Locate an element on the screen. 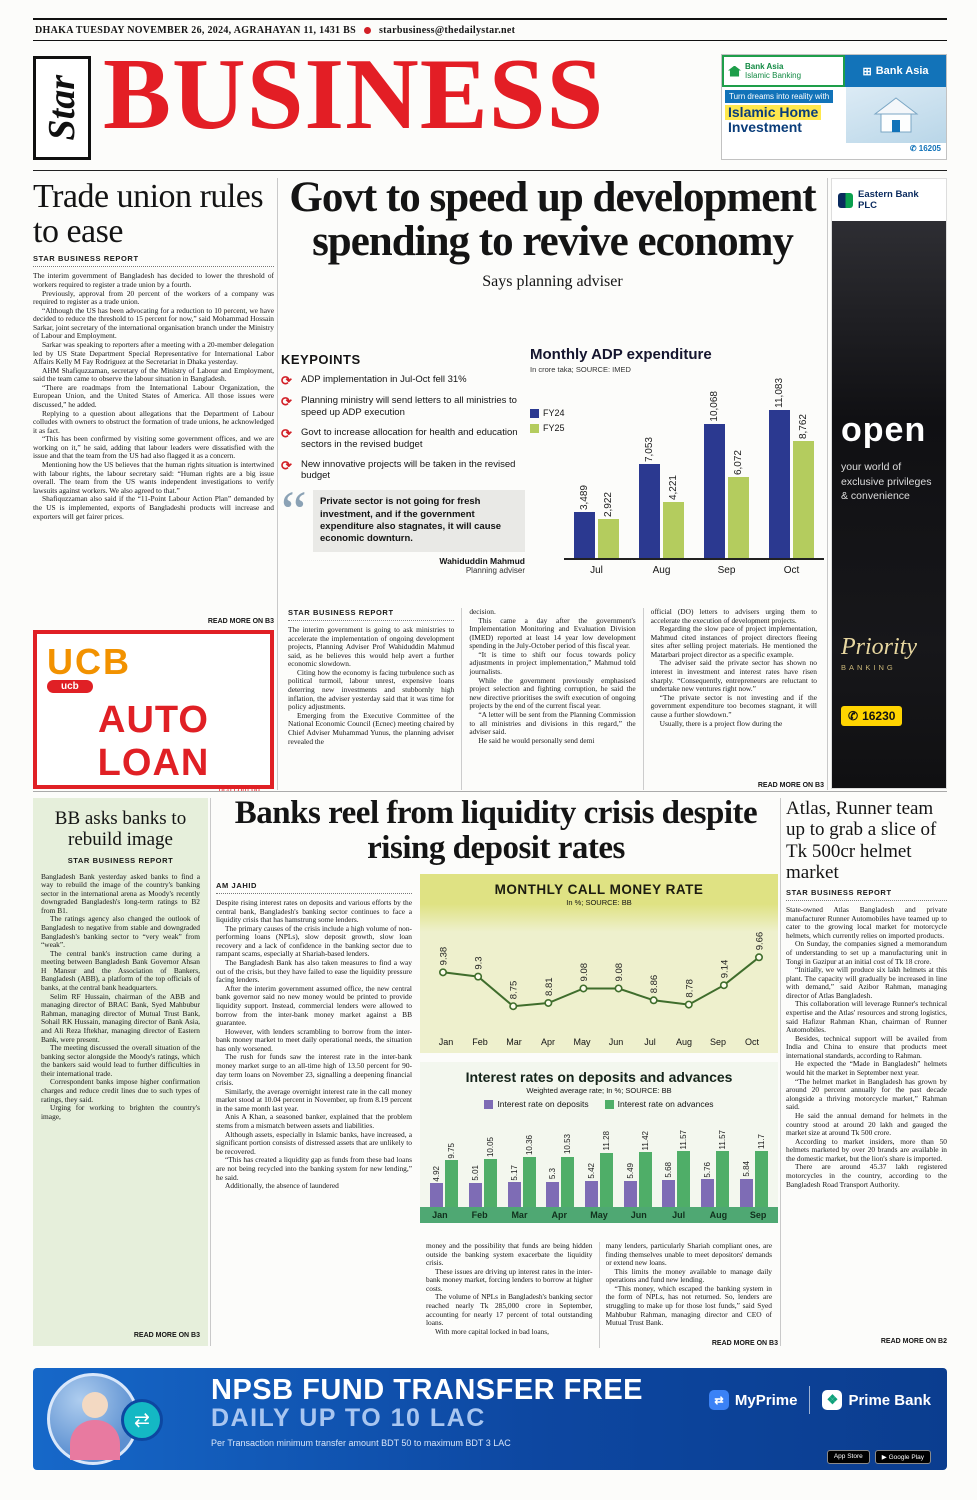  paragraph: decision. is located at coordinates (482, 612).